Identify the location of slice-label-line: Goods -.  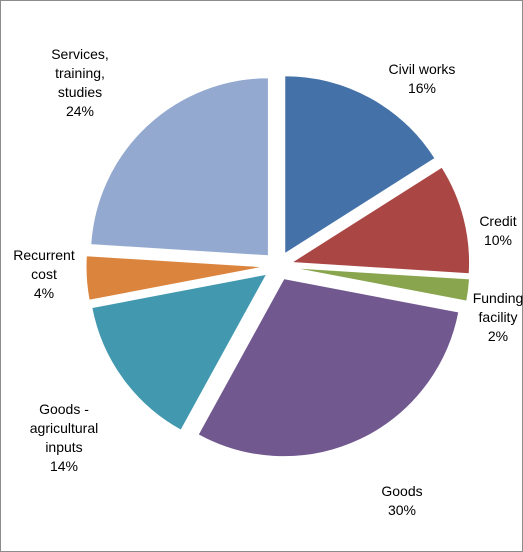
(64, 409).